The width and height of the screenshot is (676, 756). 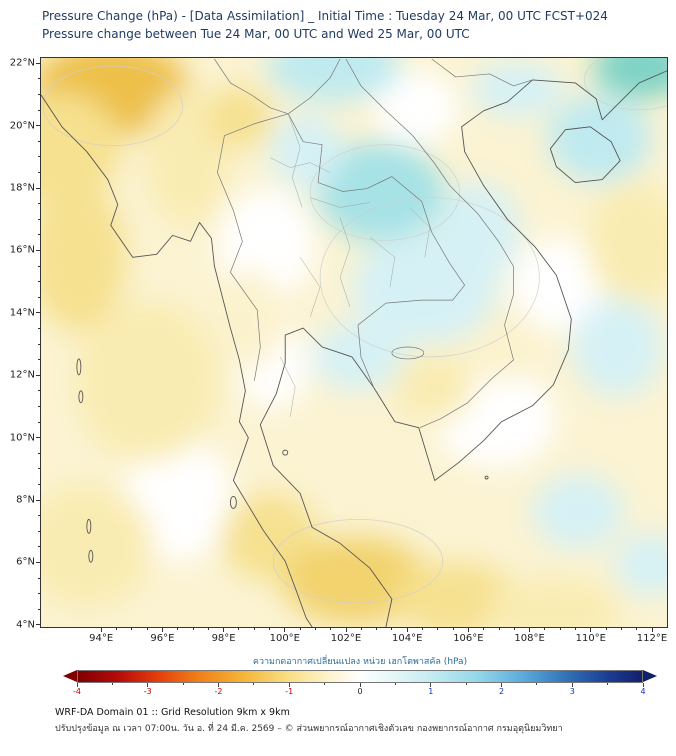 I want to click on colorbar-gradient, so click(x=360, y=676).